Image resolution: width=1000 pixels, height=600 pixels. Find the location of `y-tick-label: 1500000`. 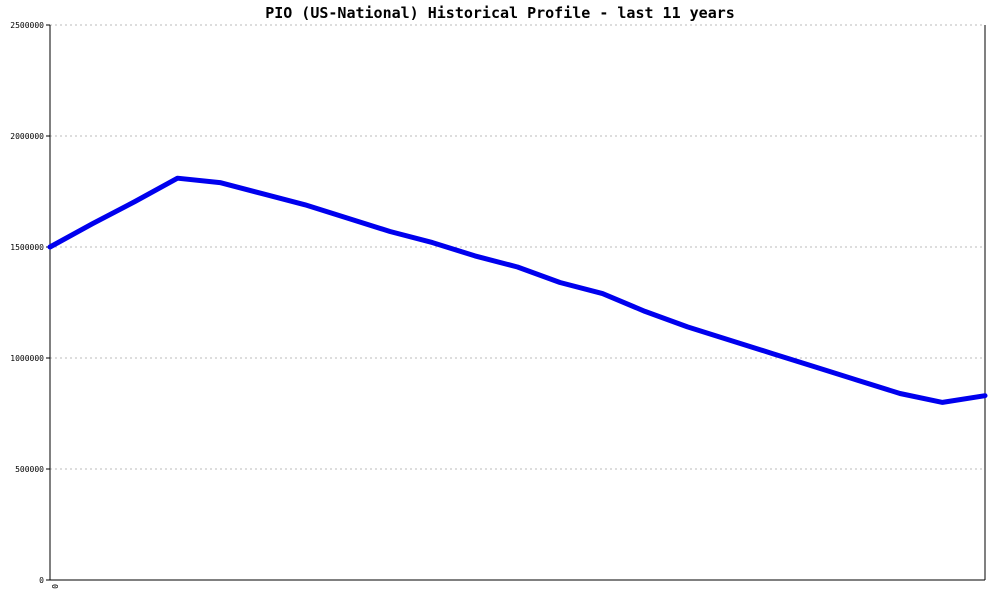

y-tick-label: 1500000 is located at coordinates (27, 247).